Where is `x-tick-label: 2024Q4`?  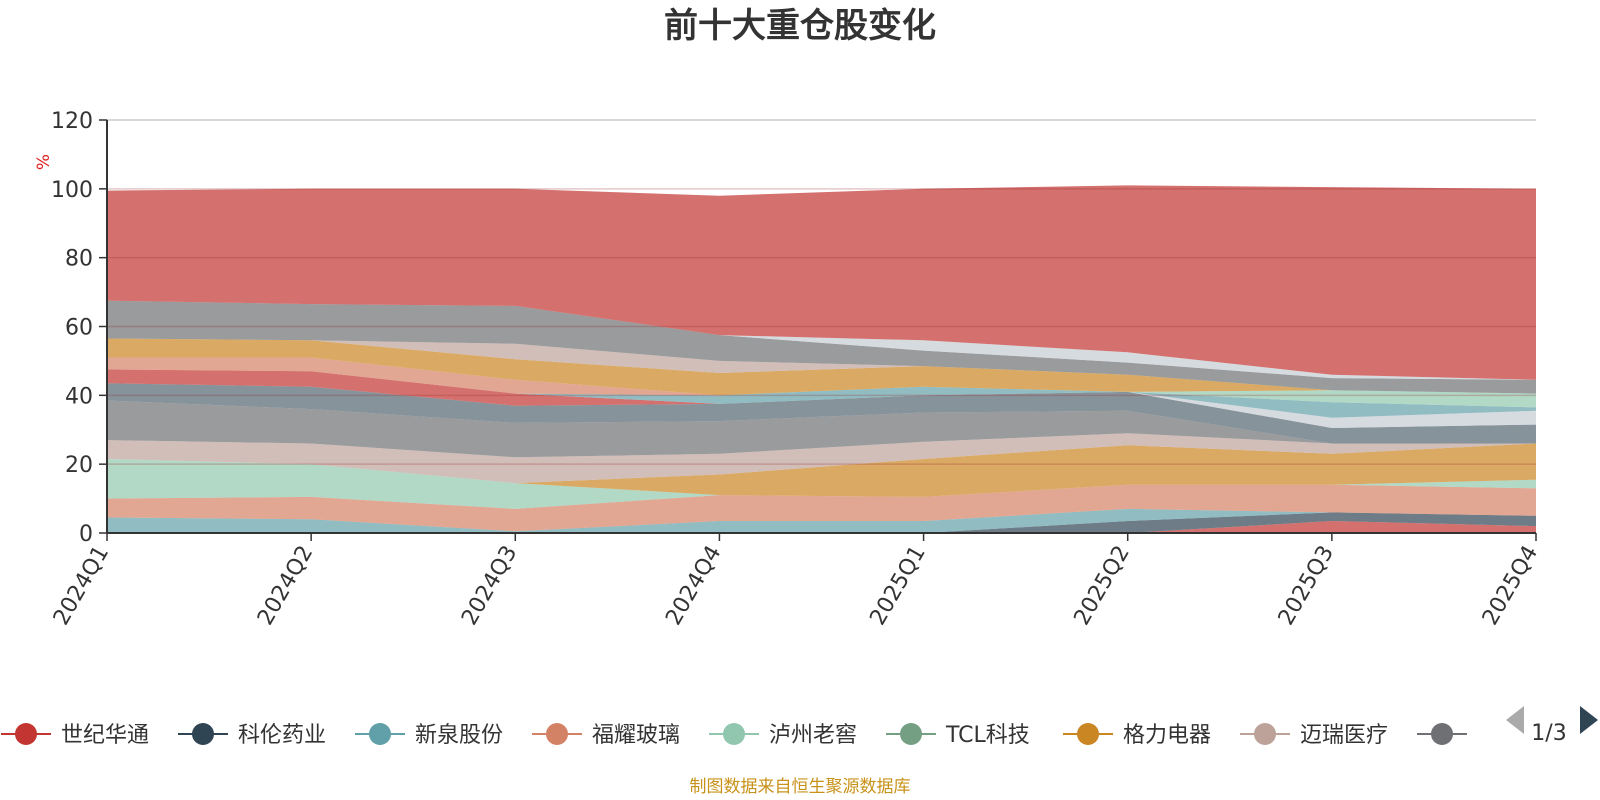
x-tick-label: 2024Q4 is located at coordinates (693, 586).